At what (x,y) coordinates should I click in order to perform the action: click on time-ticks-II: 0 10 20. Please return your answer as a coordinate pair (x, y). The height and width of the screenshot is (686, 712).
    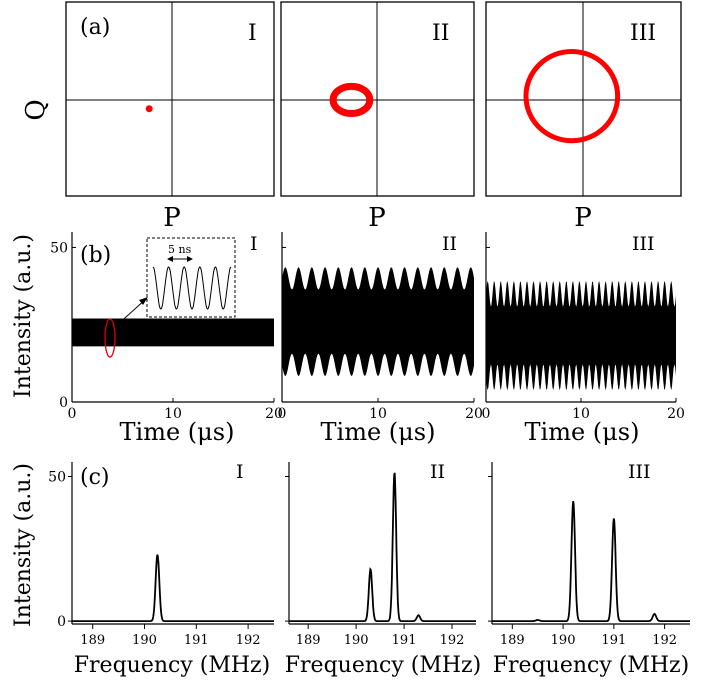
    Looking at the image, I should click on (380, 334).